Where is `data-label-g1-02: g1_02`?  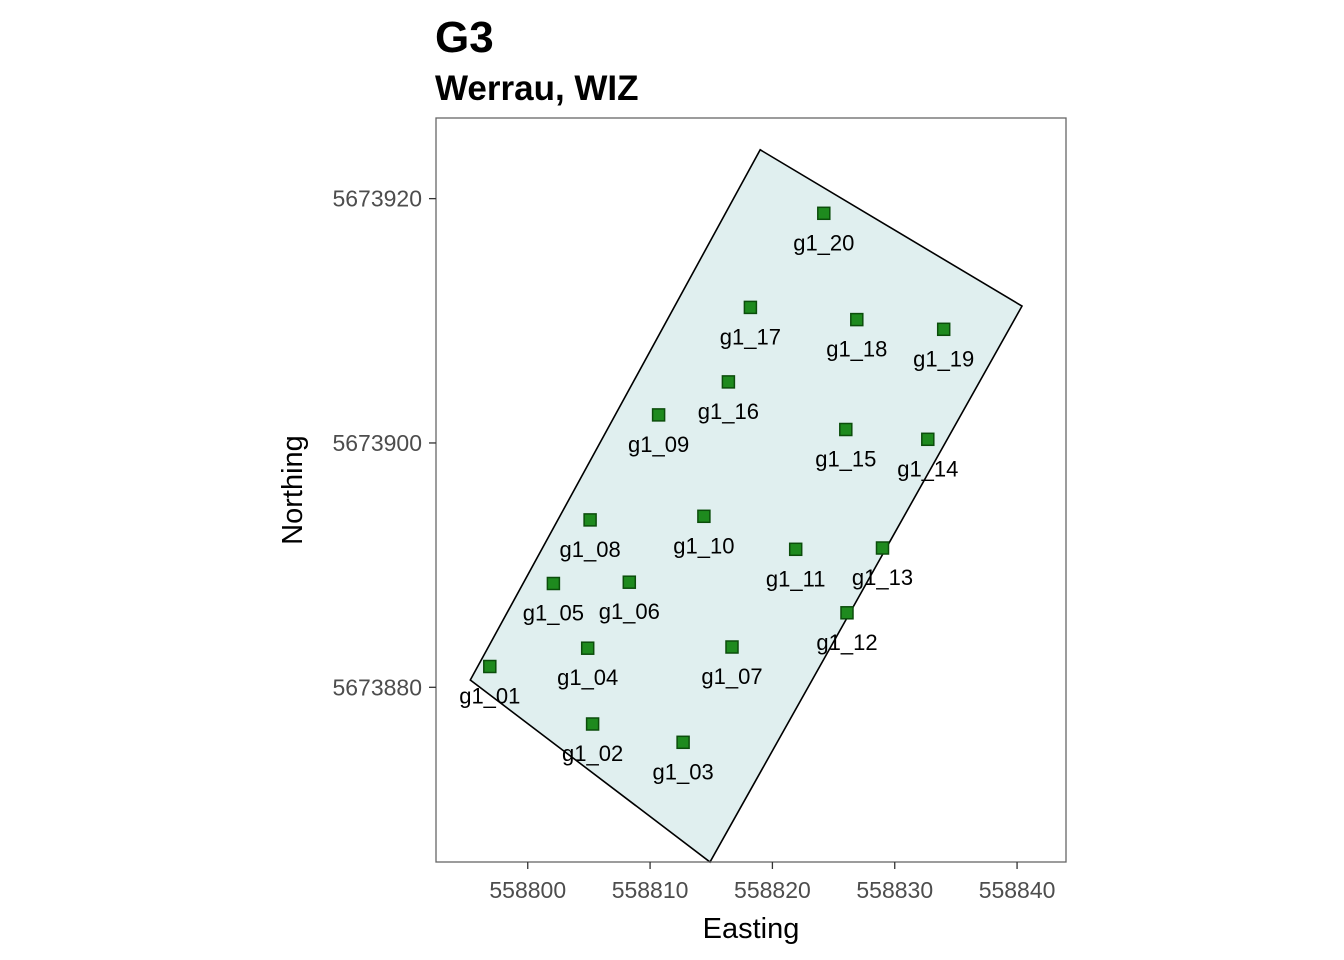
data-label-g1-02: g1_02 is located at coordinates (592, 753).